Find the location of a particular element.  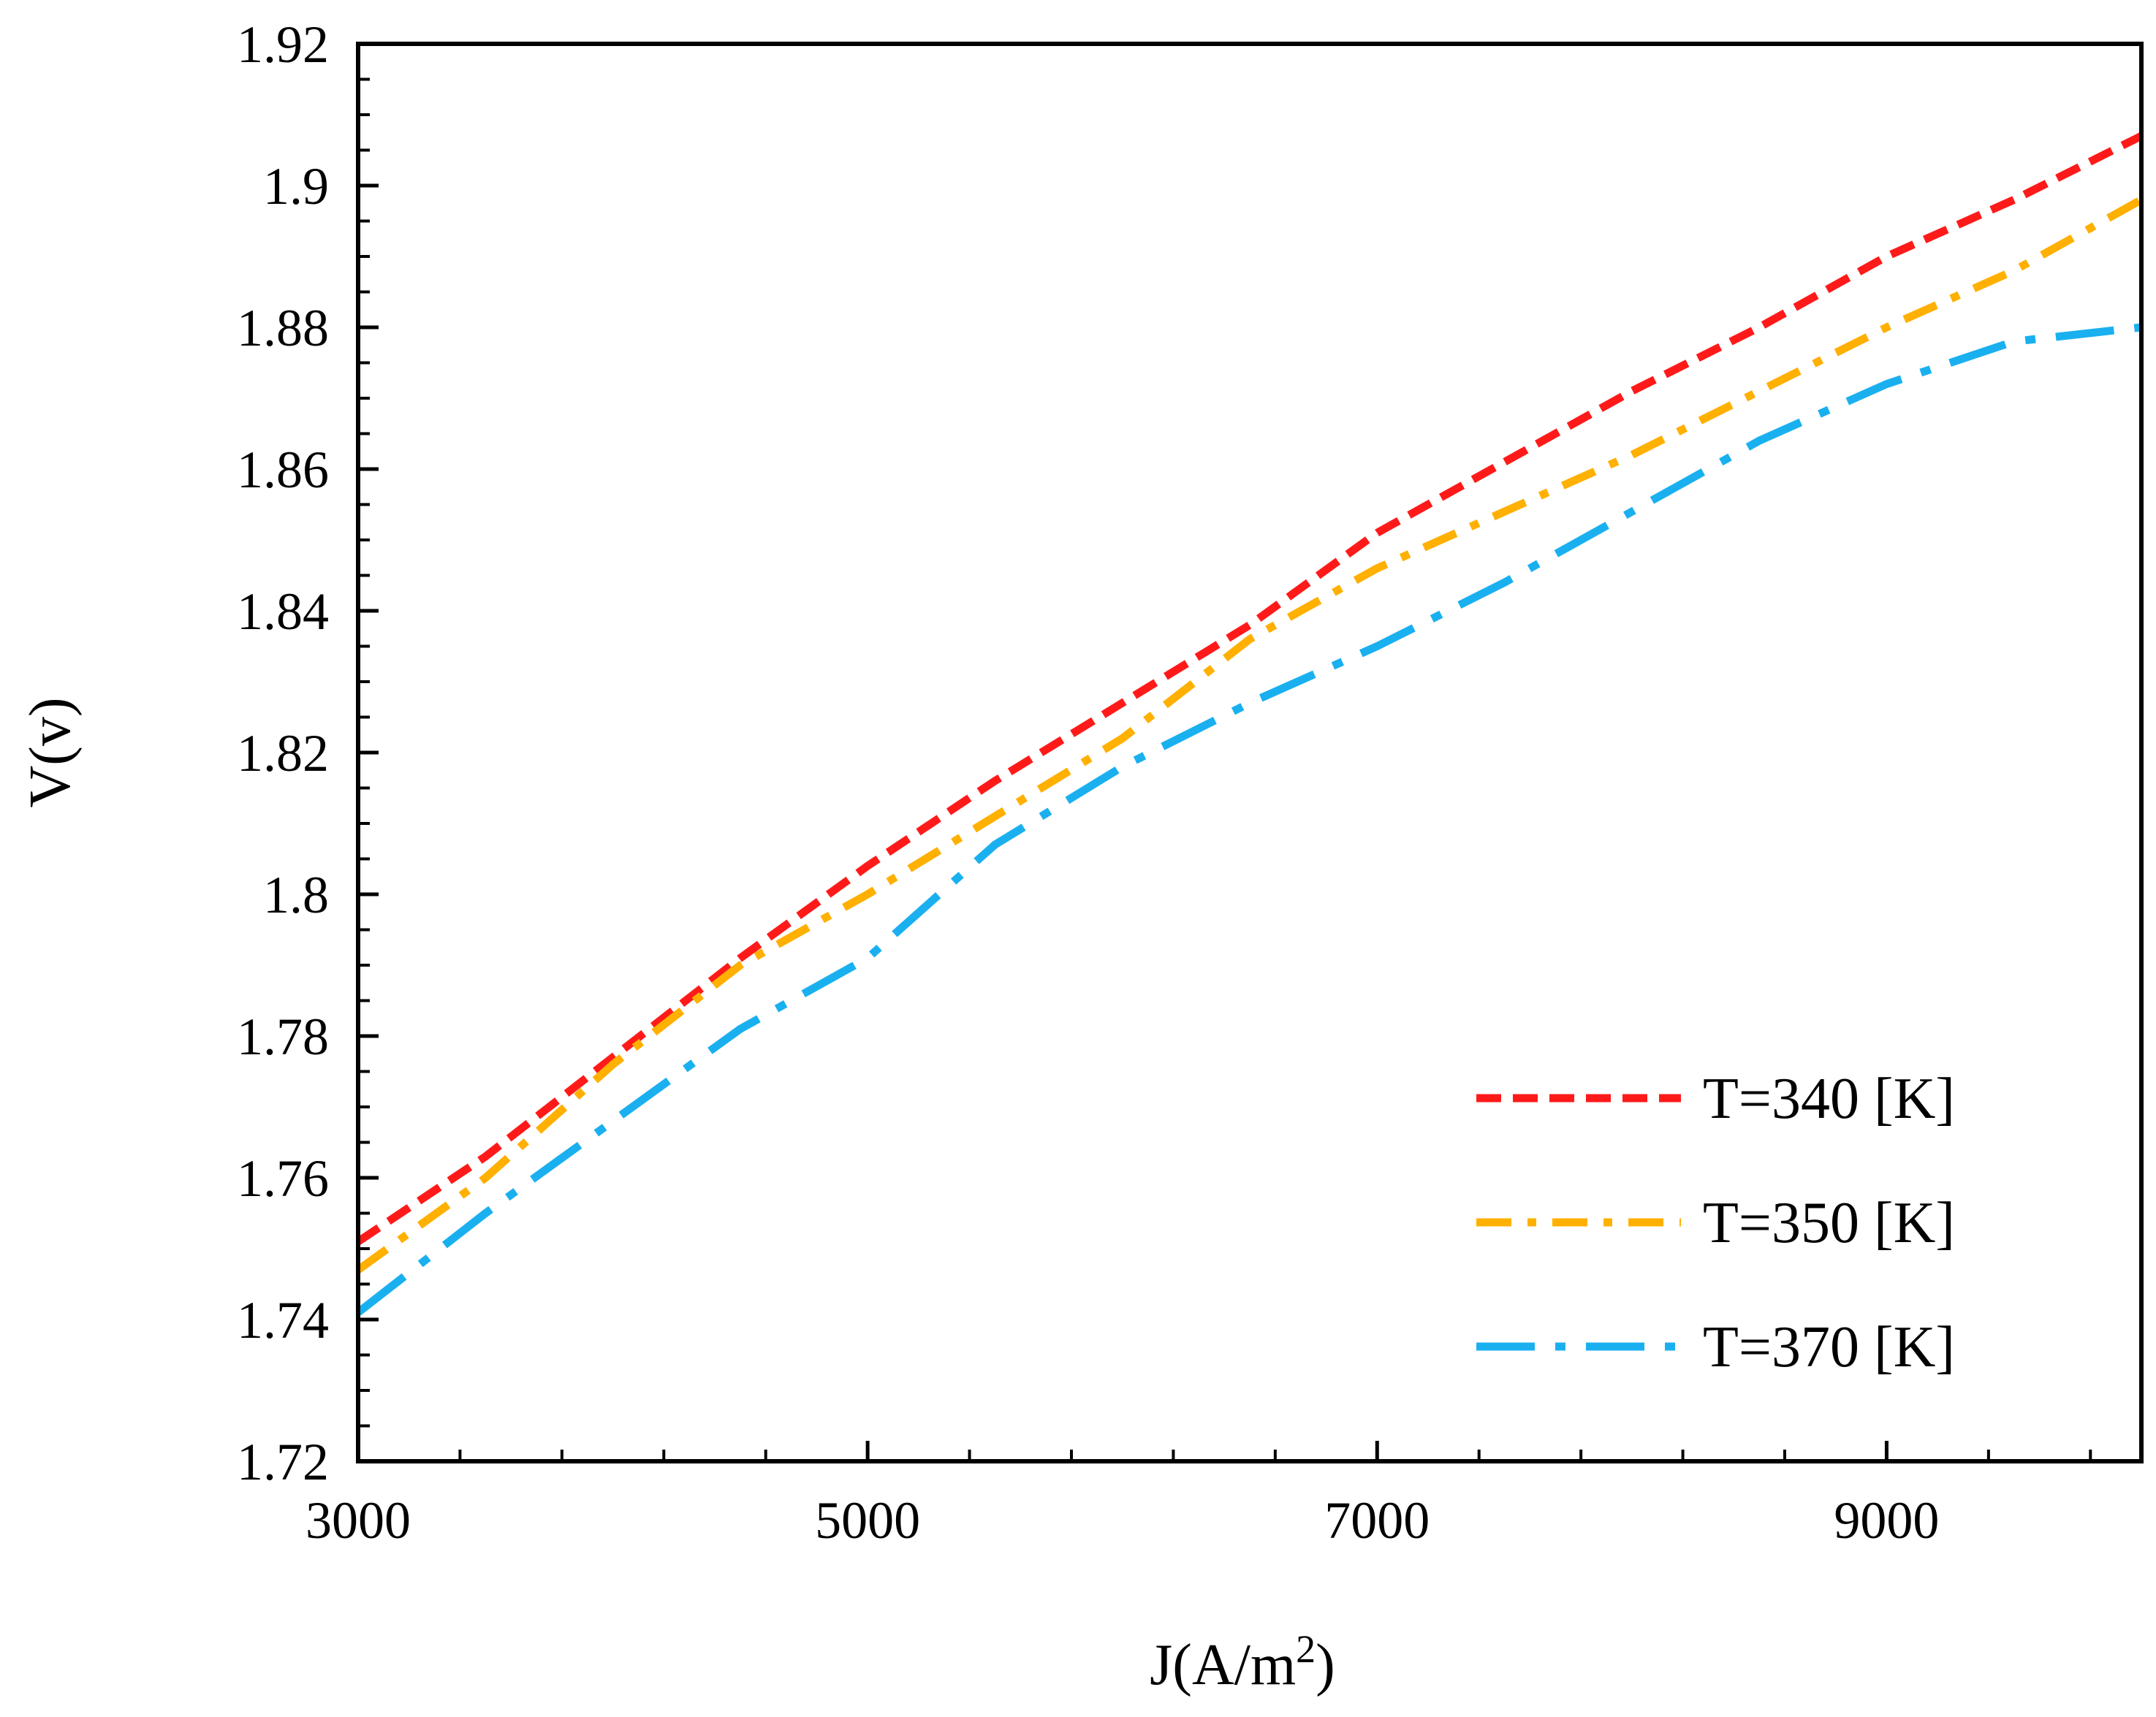

y-tick-label: 1.82 is located at coordinates (283, 753).